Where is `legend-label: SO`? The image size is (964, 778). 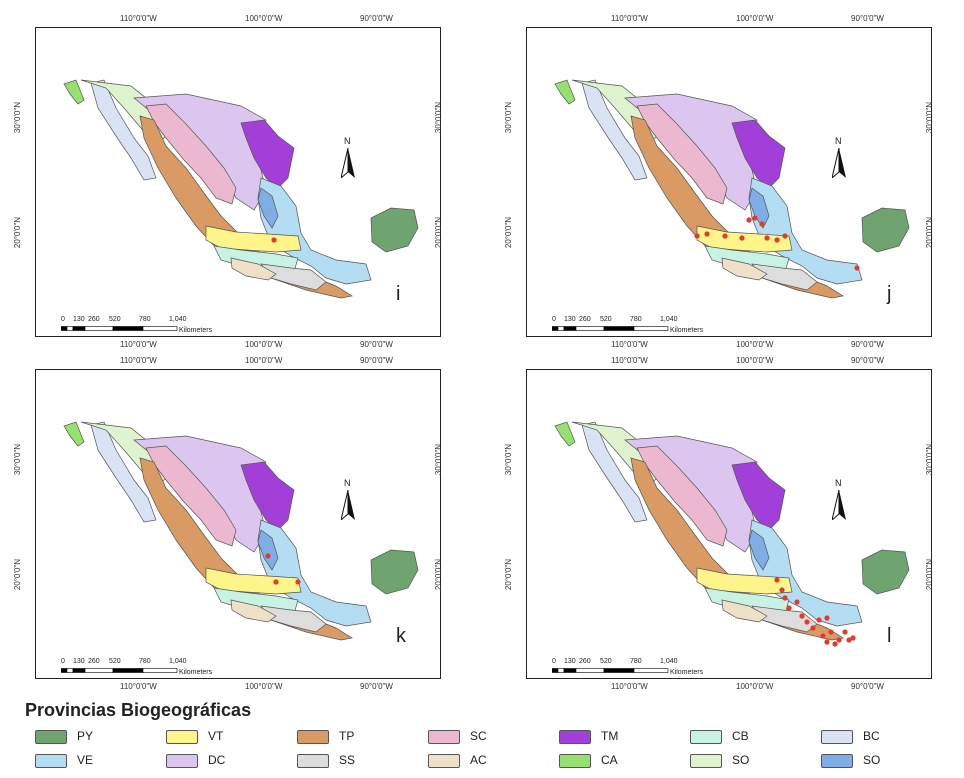
legend-label: SO is located at coordinates (741, 760).